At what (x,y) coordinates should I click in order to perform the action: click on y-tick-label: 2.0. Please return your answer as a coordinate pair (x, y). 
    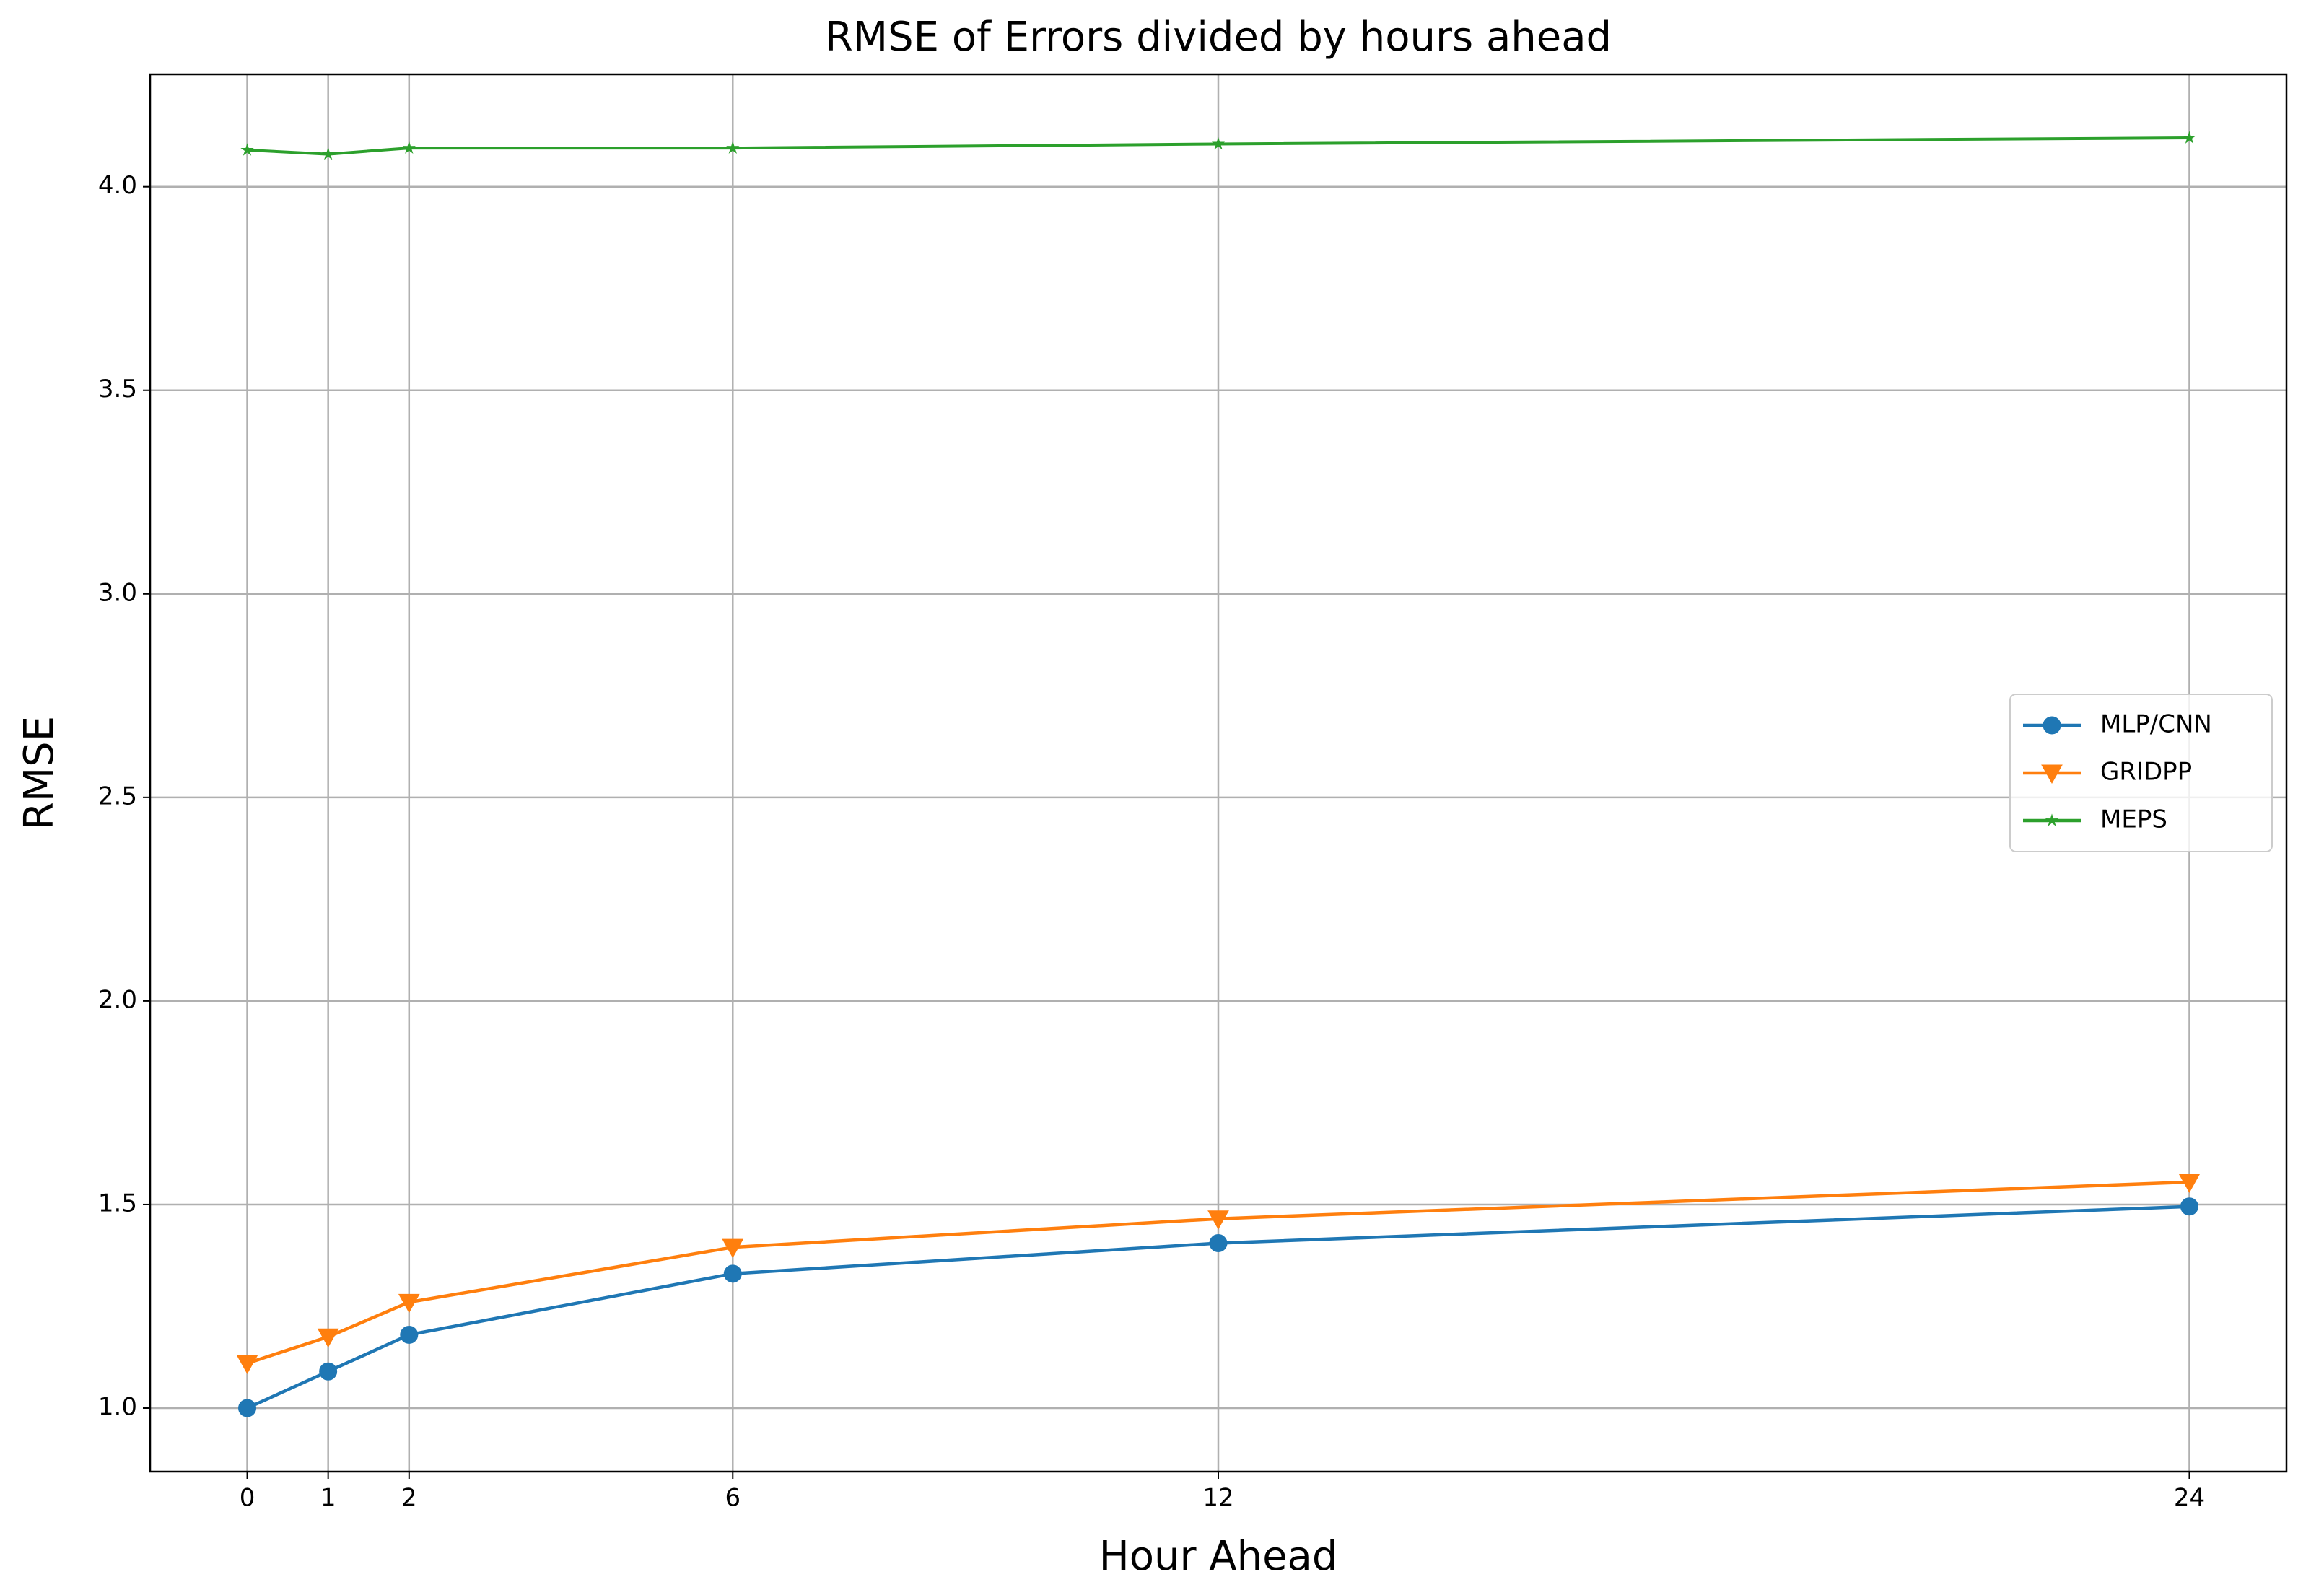
    Looking at the image, I should click on (117, 999).